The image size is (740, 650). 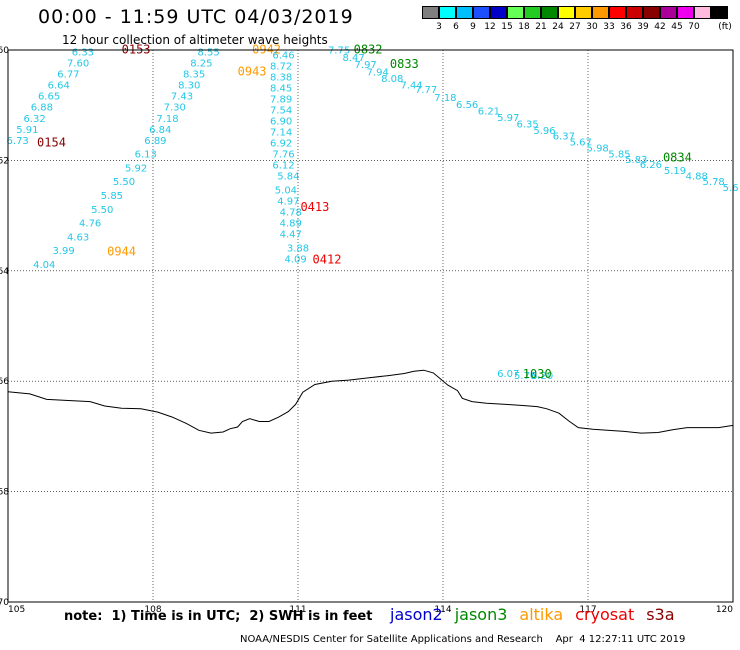 What do you see at coordinates (297, 610) in the screenshot?
I see `lon-tick-label: 111` at bounding box center [297, 610].